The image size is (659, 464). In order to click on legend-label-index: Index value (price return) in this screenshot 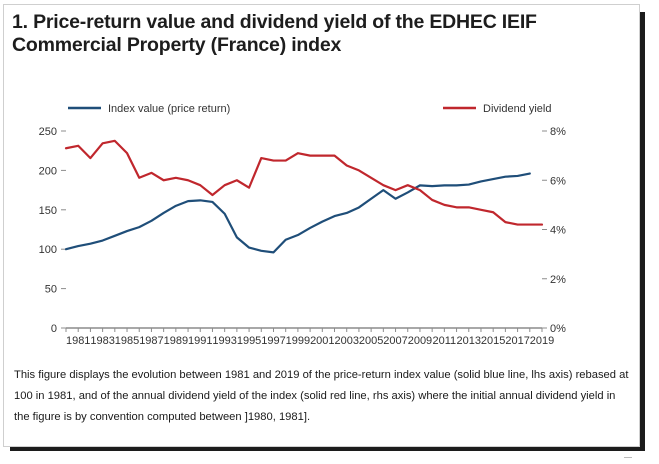, I will do `click(169, 109)`.